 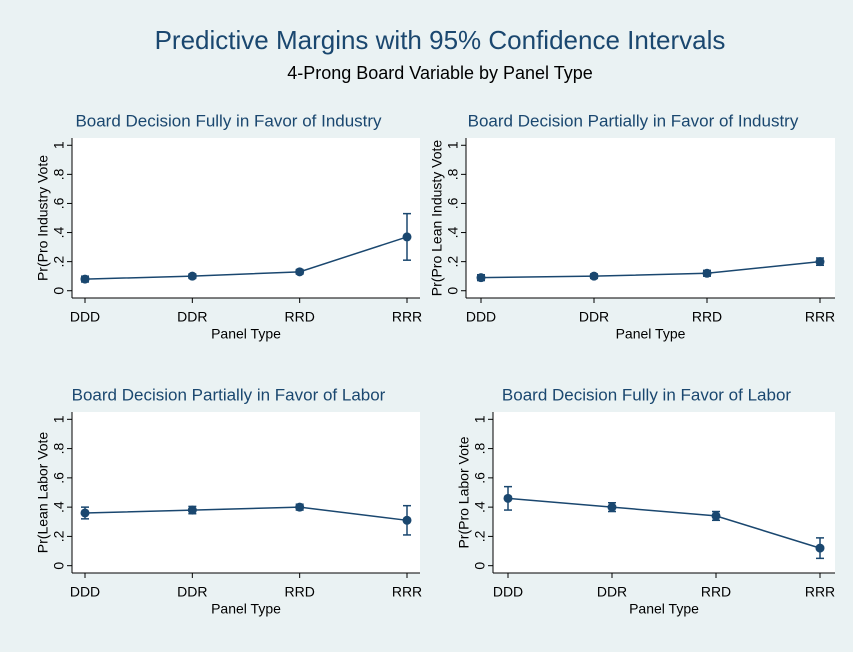 What do you see at coordinates (437, 218) in the screenshot?
I see `y-axis-label: Pr(Pro Lean Industy Vote` at bounding box center [437, 218].